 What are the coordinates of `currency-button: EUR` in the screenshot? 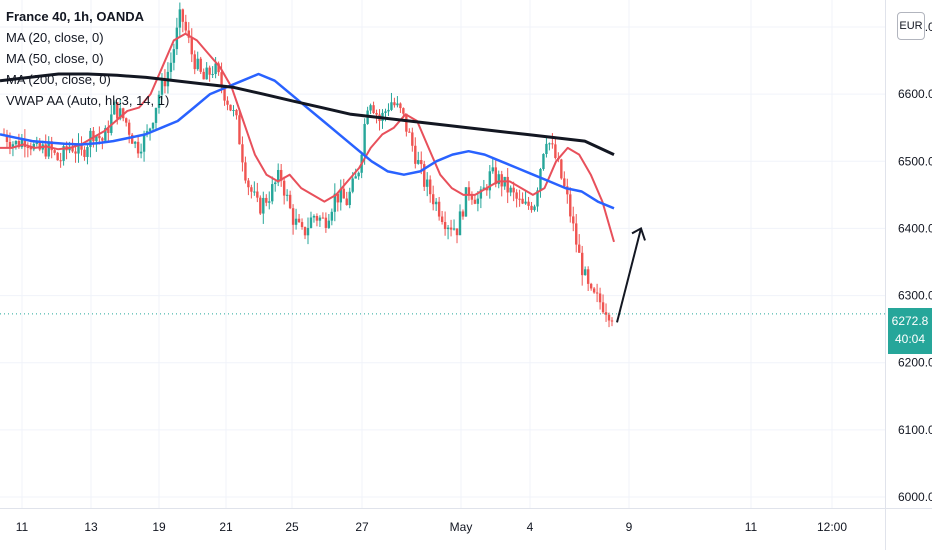 It's located at (911, 26).